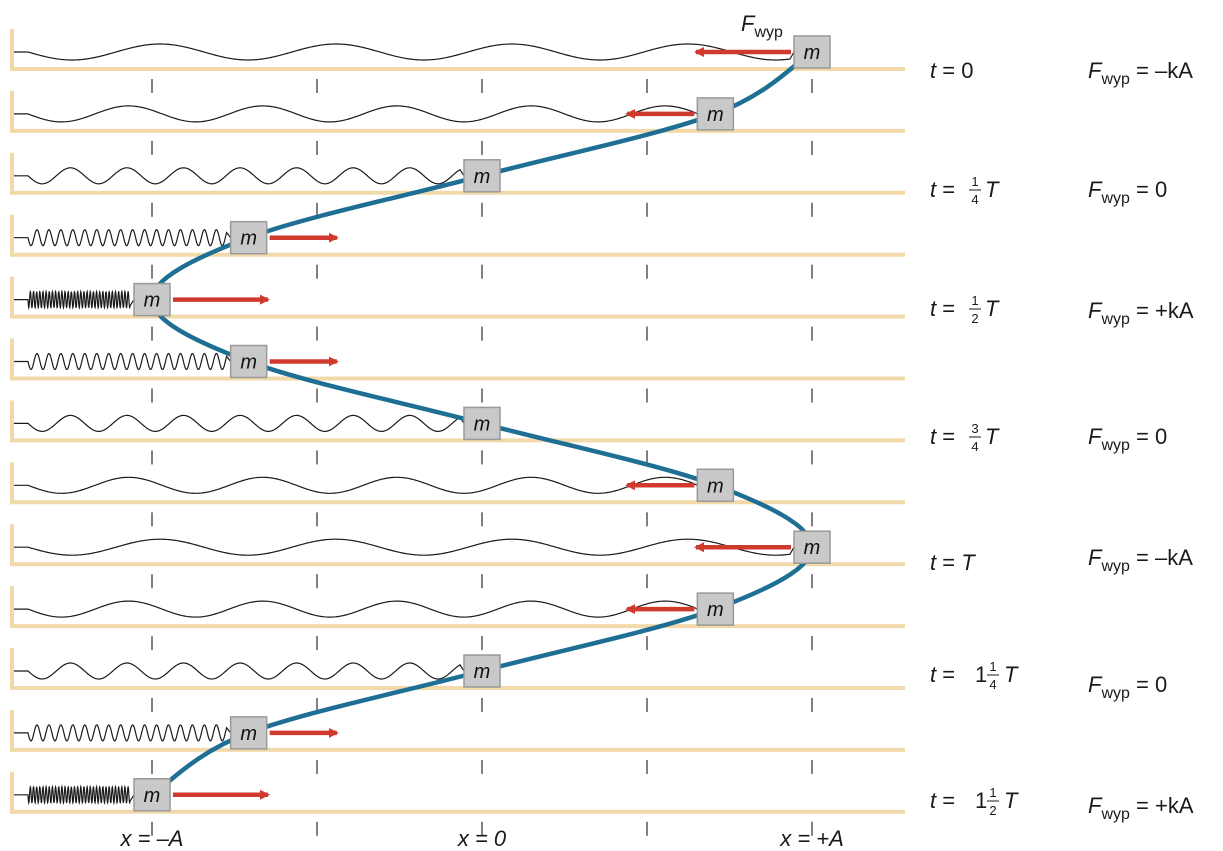 Image resolution: width=1223 pixels, height=851 pixels. I want to click on time-label: t = 3 4 T, so click(965, 437).